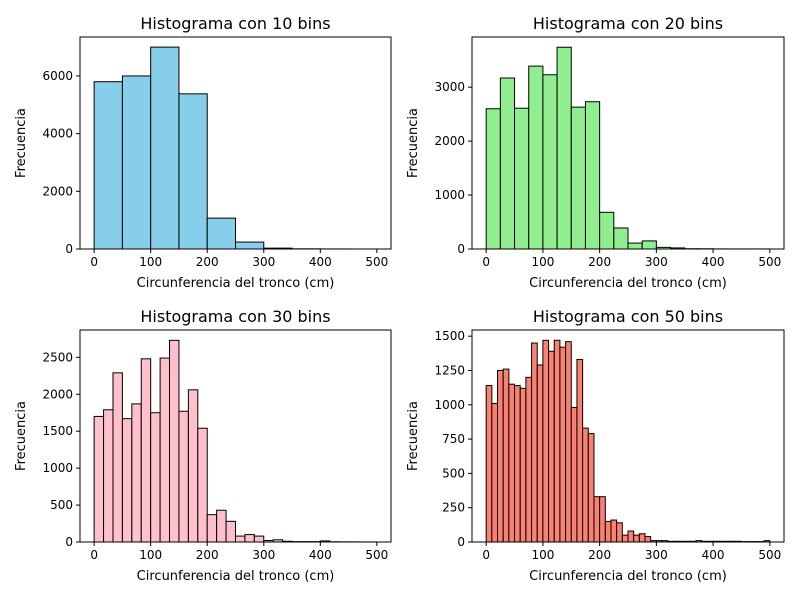  I want to click on y-tick-label: 1250, so click(449, 370).